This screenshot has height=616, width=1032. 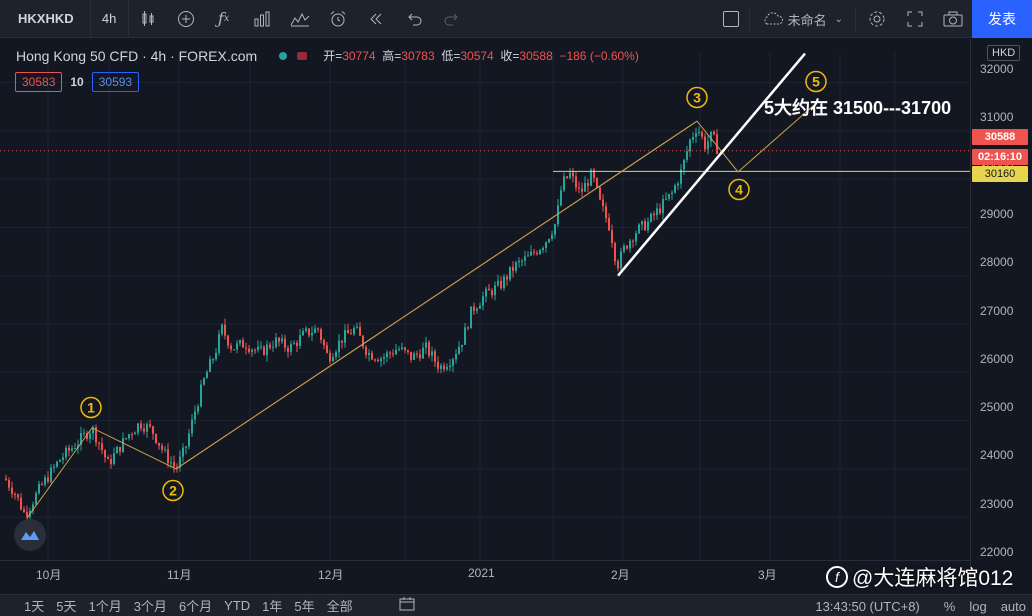 What do you see at coordinates (49, 575) in the screenshot?
I see `time-tick-label: 10月` at bounding box center [49, 575].